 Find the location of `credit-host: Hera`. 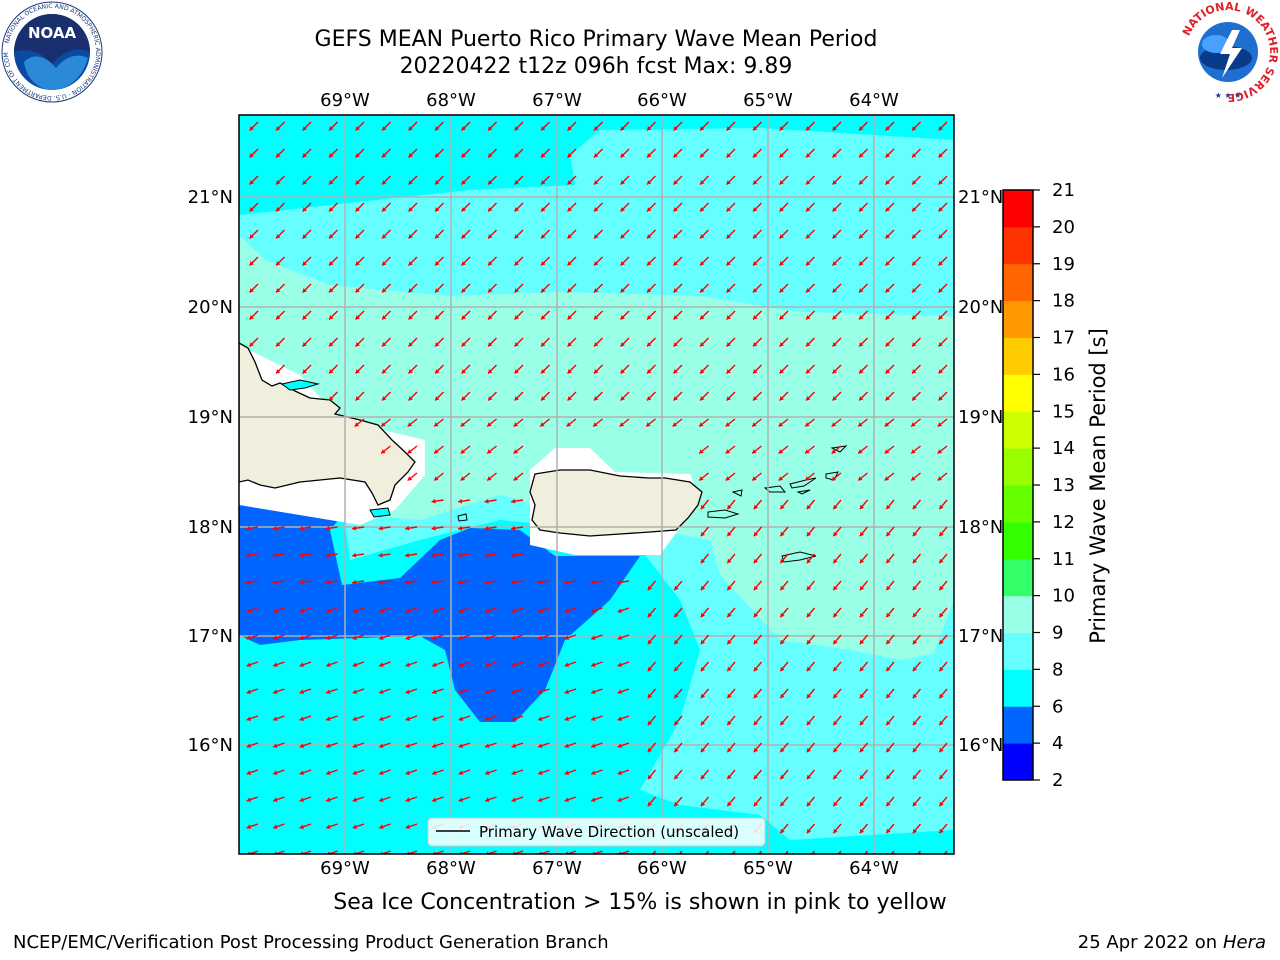

credit-host: Hera is located at coordinates (1244, 942).